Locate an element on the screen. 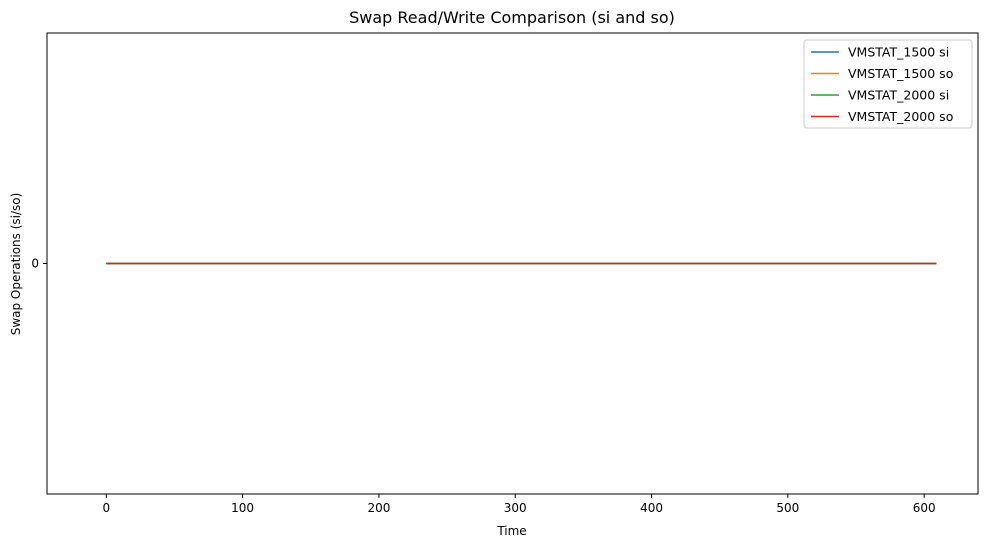 Image resolution: width=988 pixels, height=547 pixels. x-tick-label: 300 is located at coordinates (515, 508).